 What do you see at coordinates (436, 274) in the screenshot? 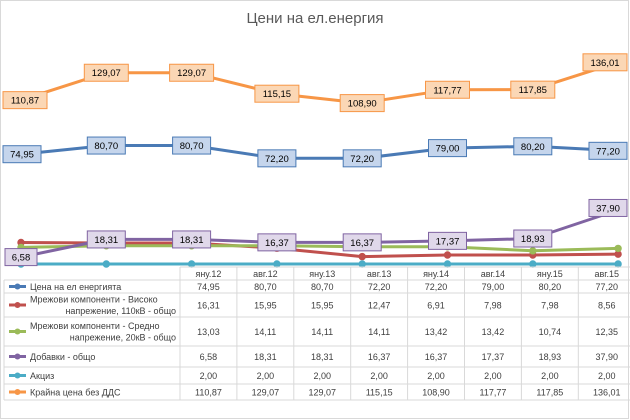
I see `table-header-яну-14: яну.14` at bounding box center [436, 274].